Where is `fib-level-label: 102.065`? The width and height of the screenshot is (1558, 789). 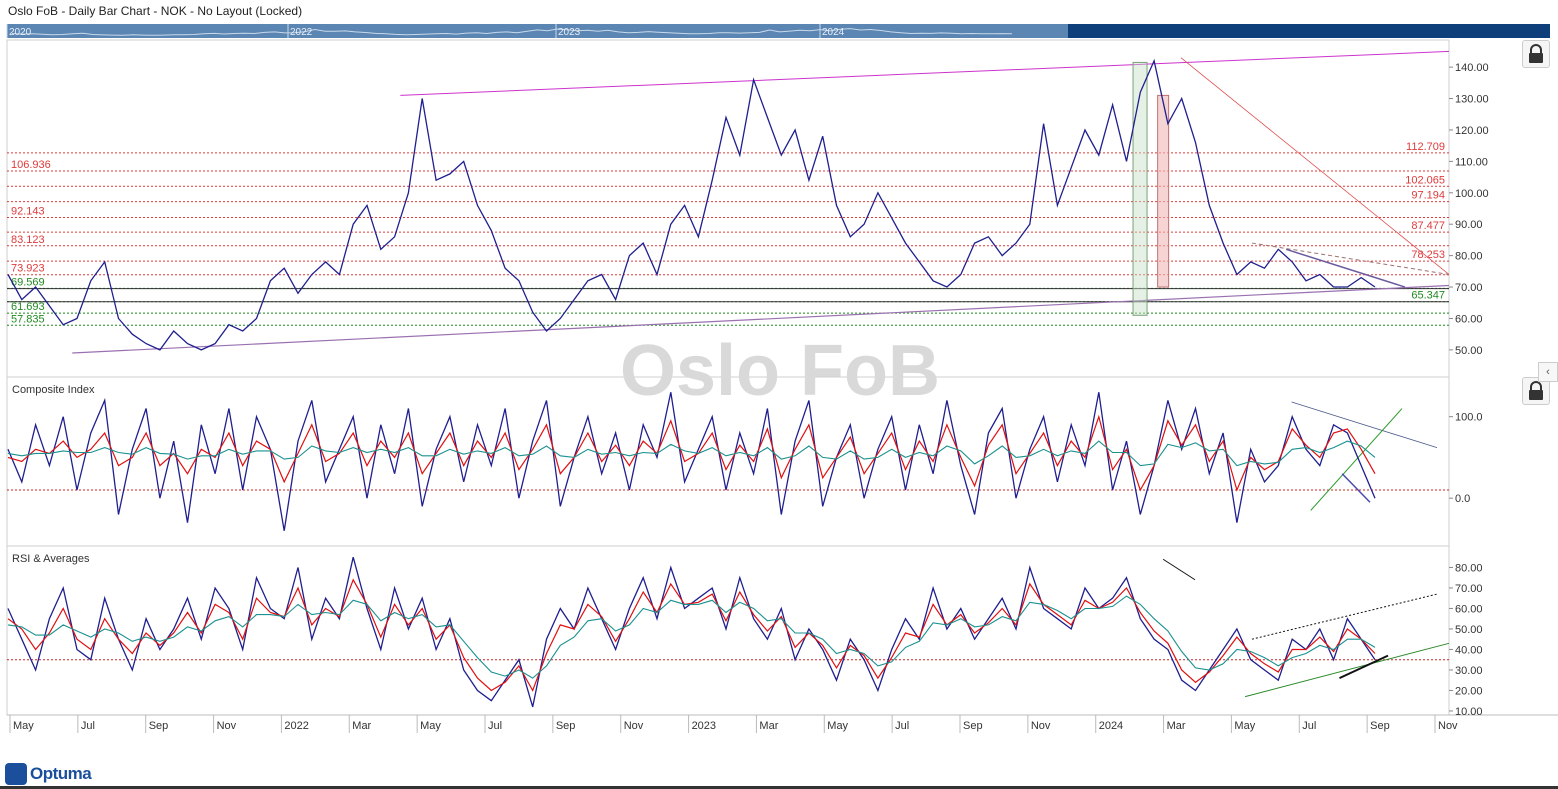 fib-level-label: 102.065 is located at coordinates (1425, 180).